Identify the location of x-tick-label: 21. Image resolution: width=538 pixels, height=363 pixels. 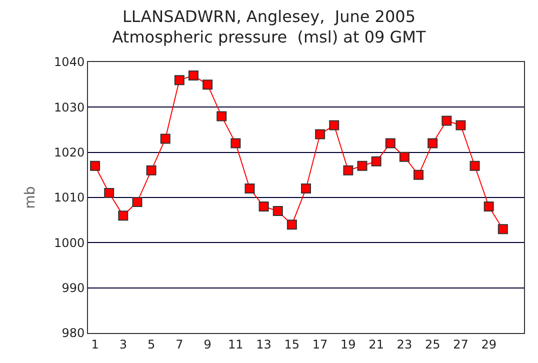
(376, 344).